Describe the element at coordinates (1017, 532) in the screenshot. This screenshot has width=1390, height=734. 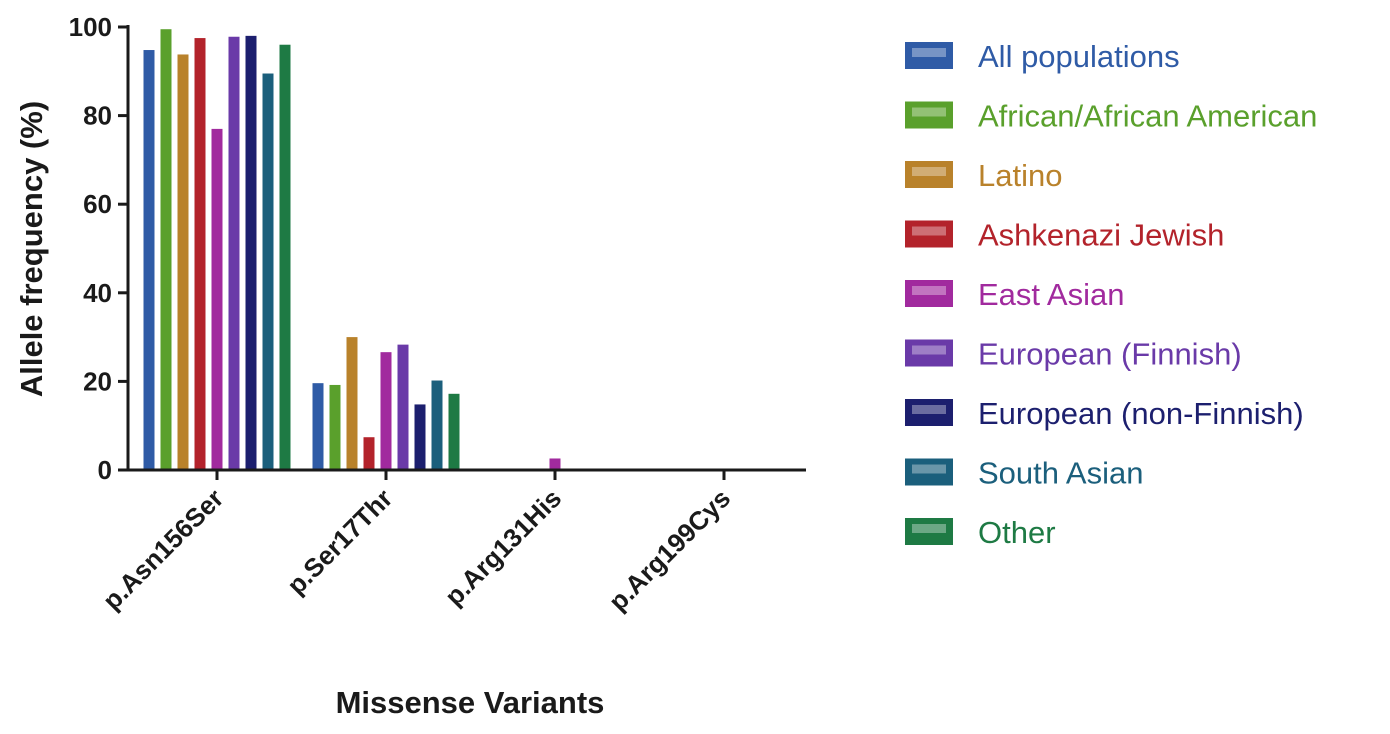
I see `legend-label: Other` at that location.